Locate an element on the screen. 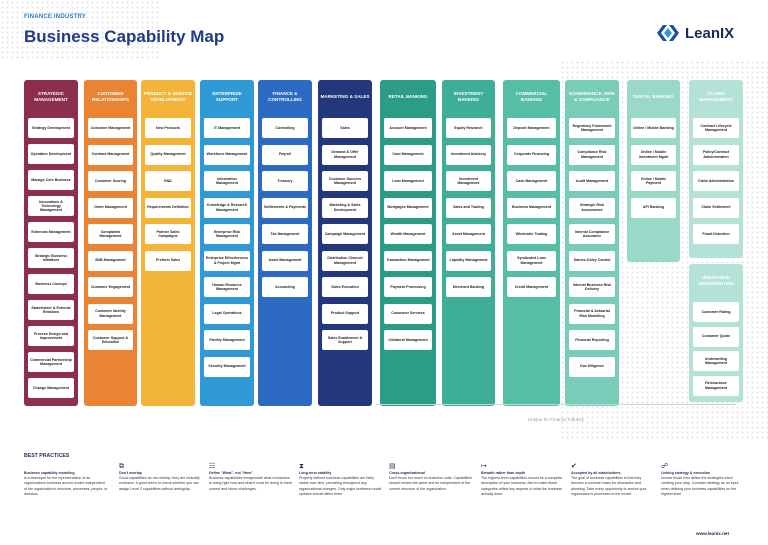 This screenshot has width=768, height=545. capability-card: Facility Management is located at coordinates (227, 340).